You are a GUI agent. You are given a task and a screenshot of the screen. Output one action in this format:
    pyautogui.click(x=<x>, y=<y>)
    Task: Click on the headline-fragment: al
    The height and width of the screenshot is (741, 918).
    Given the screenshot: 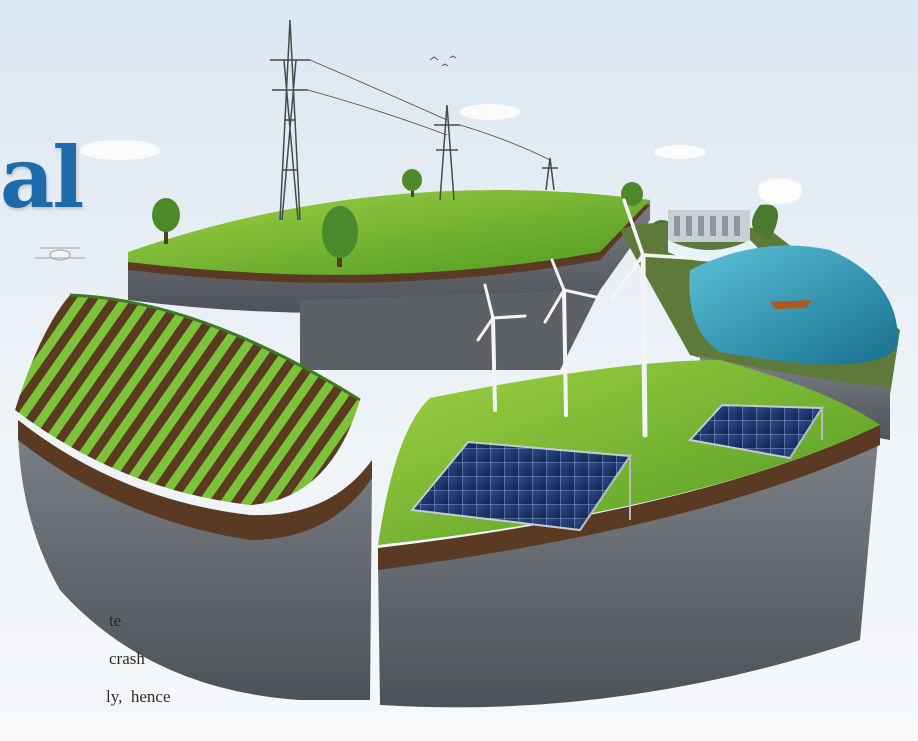 What is the action you would take?
    pyautogui.click(x=42, y=177)
    